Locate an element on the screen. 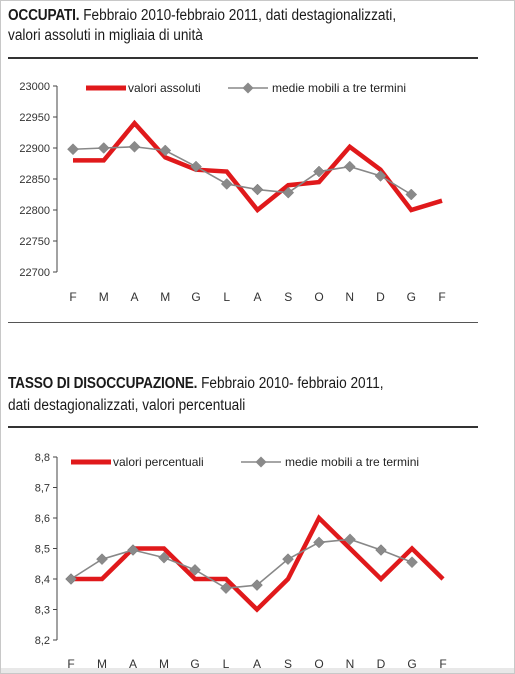 This screenshot has width=515, height=674. chart2-title-rest: Febbraio 2010- febbraio 2011, is located at coordinates (290, 383).